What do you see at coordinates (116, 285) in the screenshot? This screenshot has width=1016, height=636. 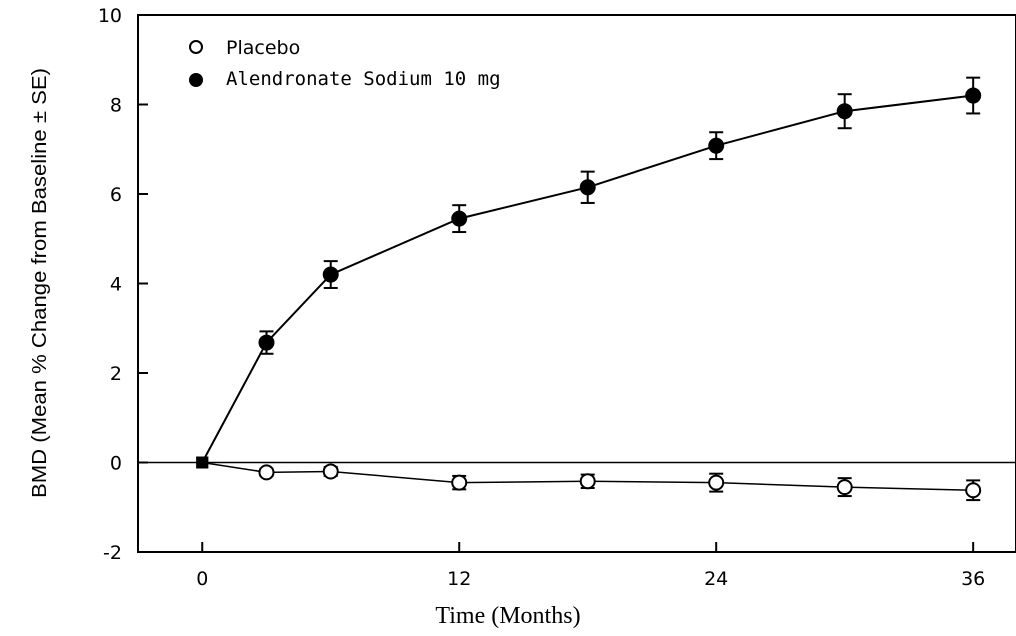 I see `y-tick-label: 4` at bounding box center [116, 285].